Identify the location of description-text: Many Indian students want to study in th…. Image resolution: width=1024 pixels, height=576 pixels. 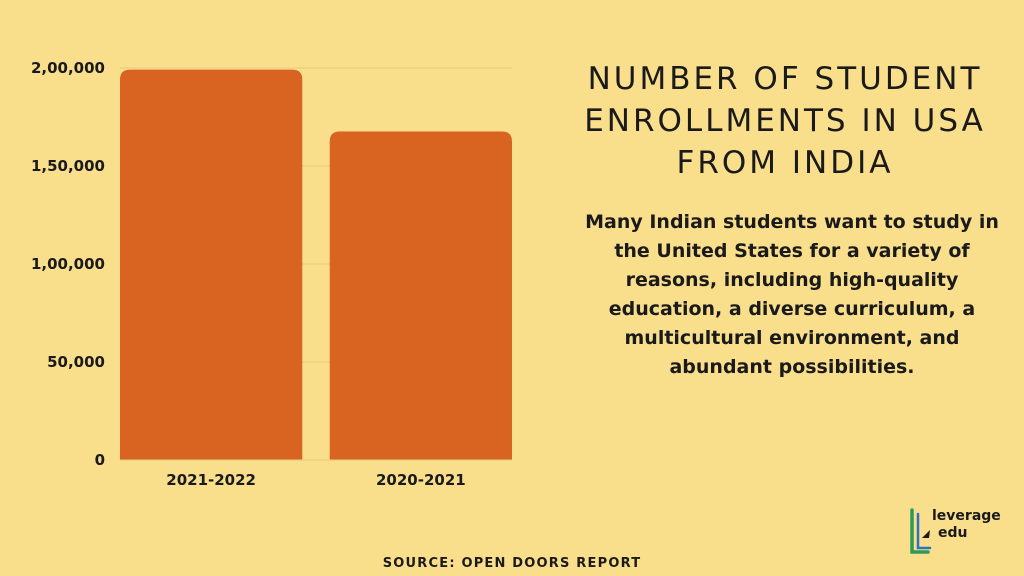
(792, 294).